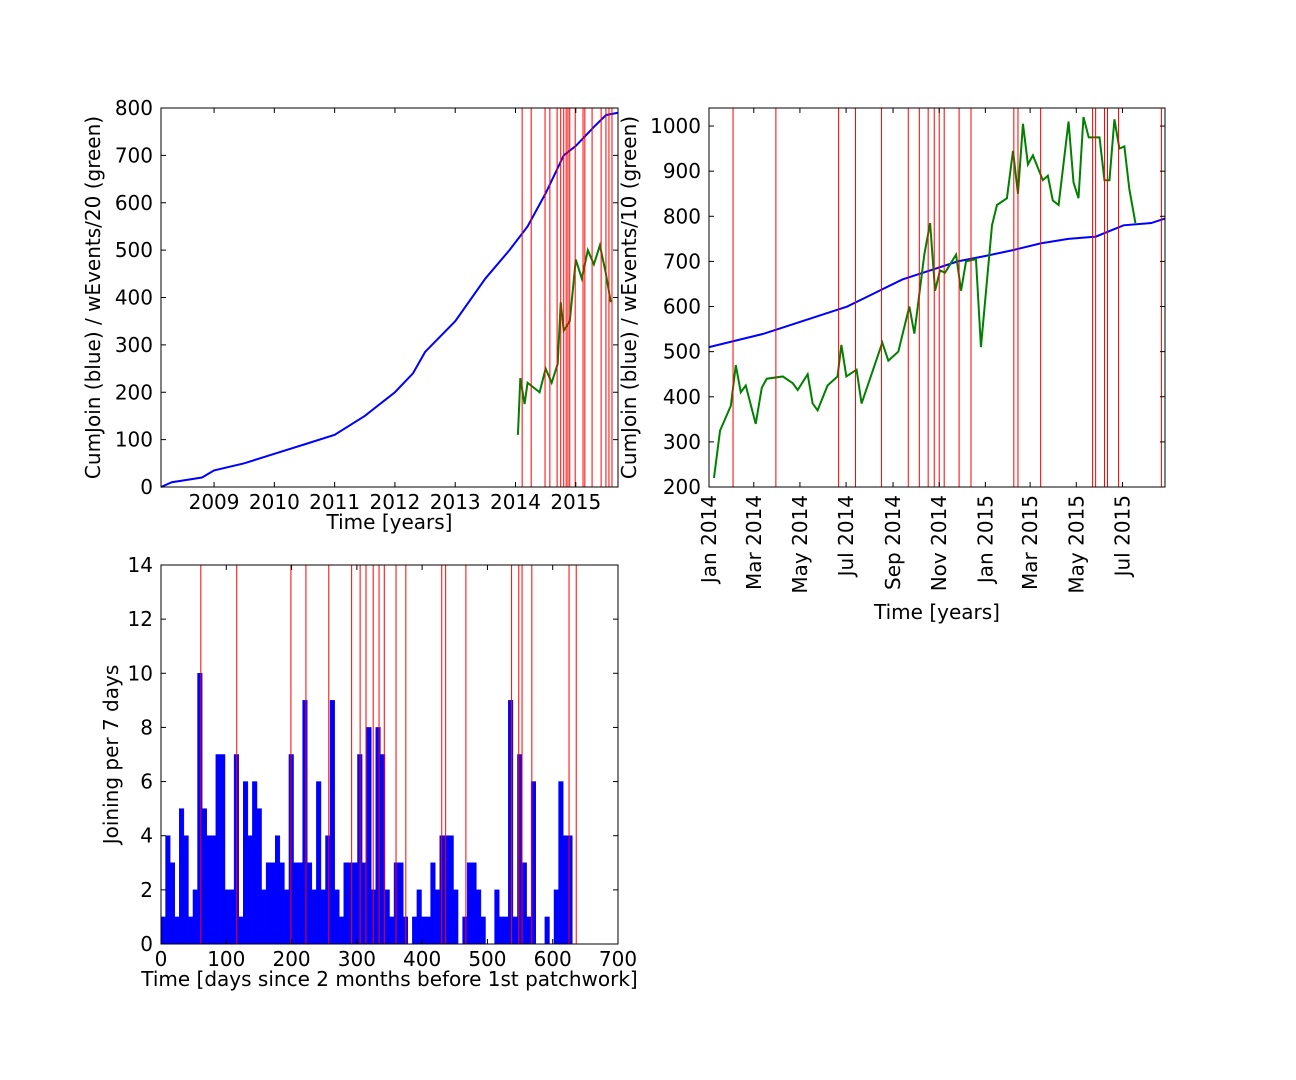  Describe the element at coordinates (334, 502) in the screenshot. I see `x-tick-label: 2011` at that location.